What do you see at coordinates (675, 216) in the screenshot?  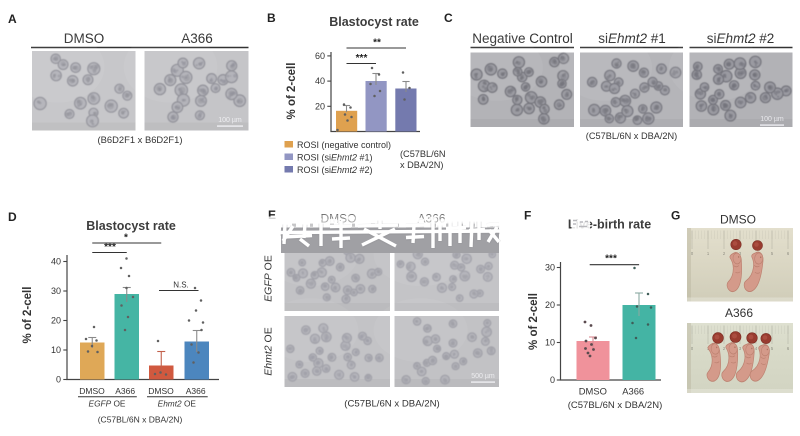 I see `svg-text: G` at bounding box center [675, 216].